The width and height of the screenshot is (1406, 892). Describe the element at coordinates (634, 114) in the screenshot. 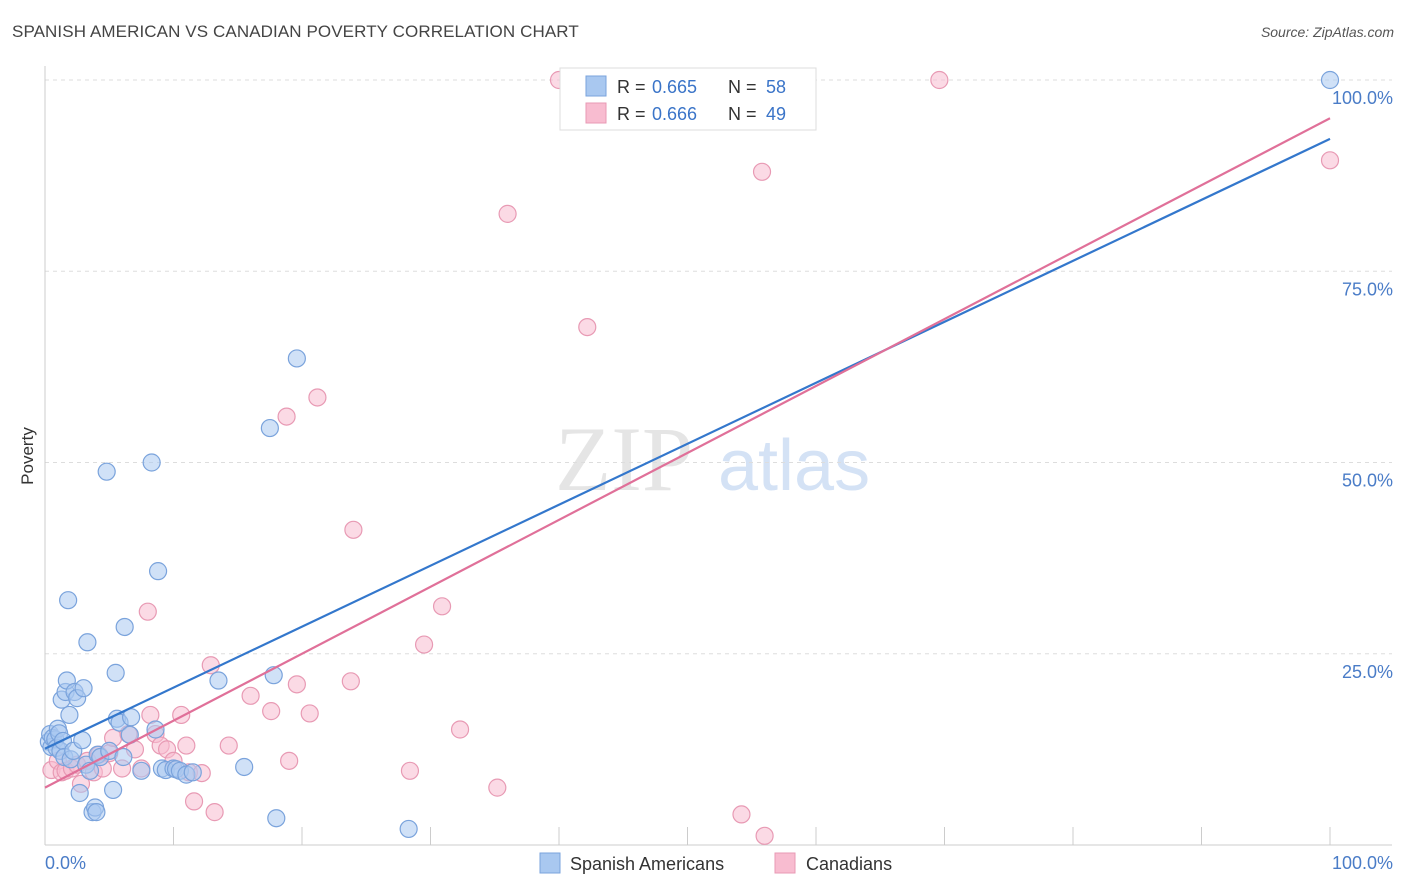

I see `legend-r-label-canadians: R =` at that location.